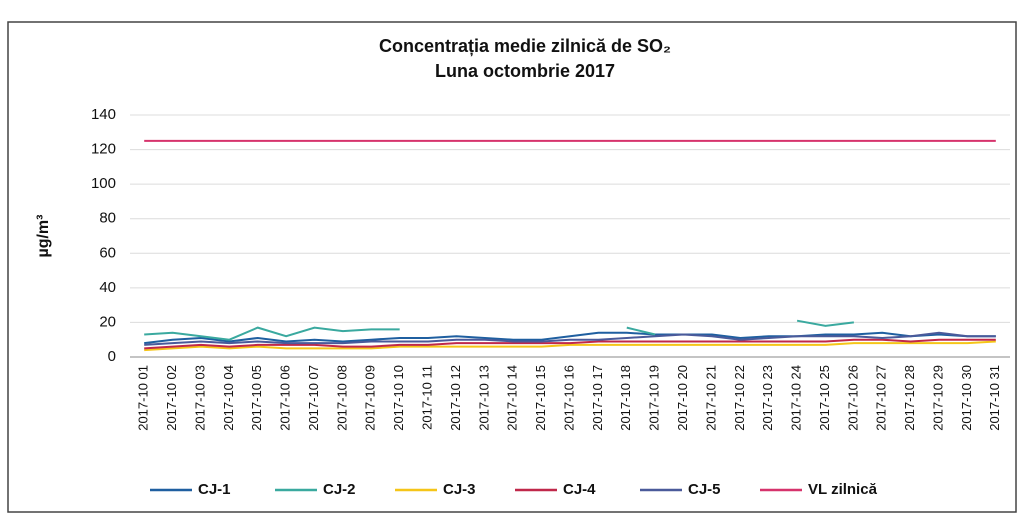  Describe the element at coordinates (171, 398) in the screenshot. I see `x-tick-label: 2017-10 02` at that location.